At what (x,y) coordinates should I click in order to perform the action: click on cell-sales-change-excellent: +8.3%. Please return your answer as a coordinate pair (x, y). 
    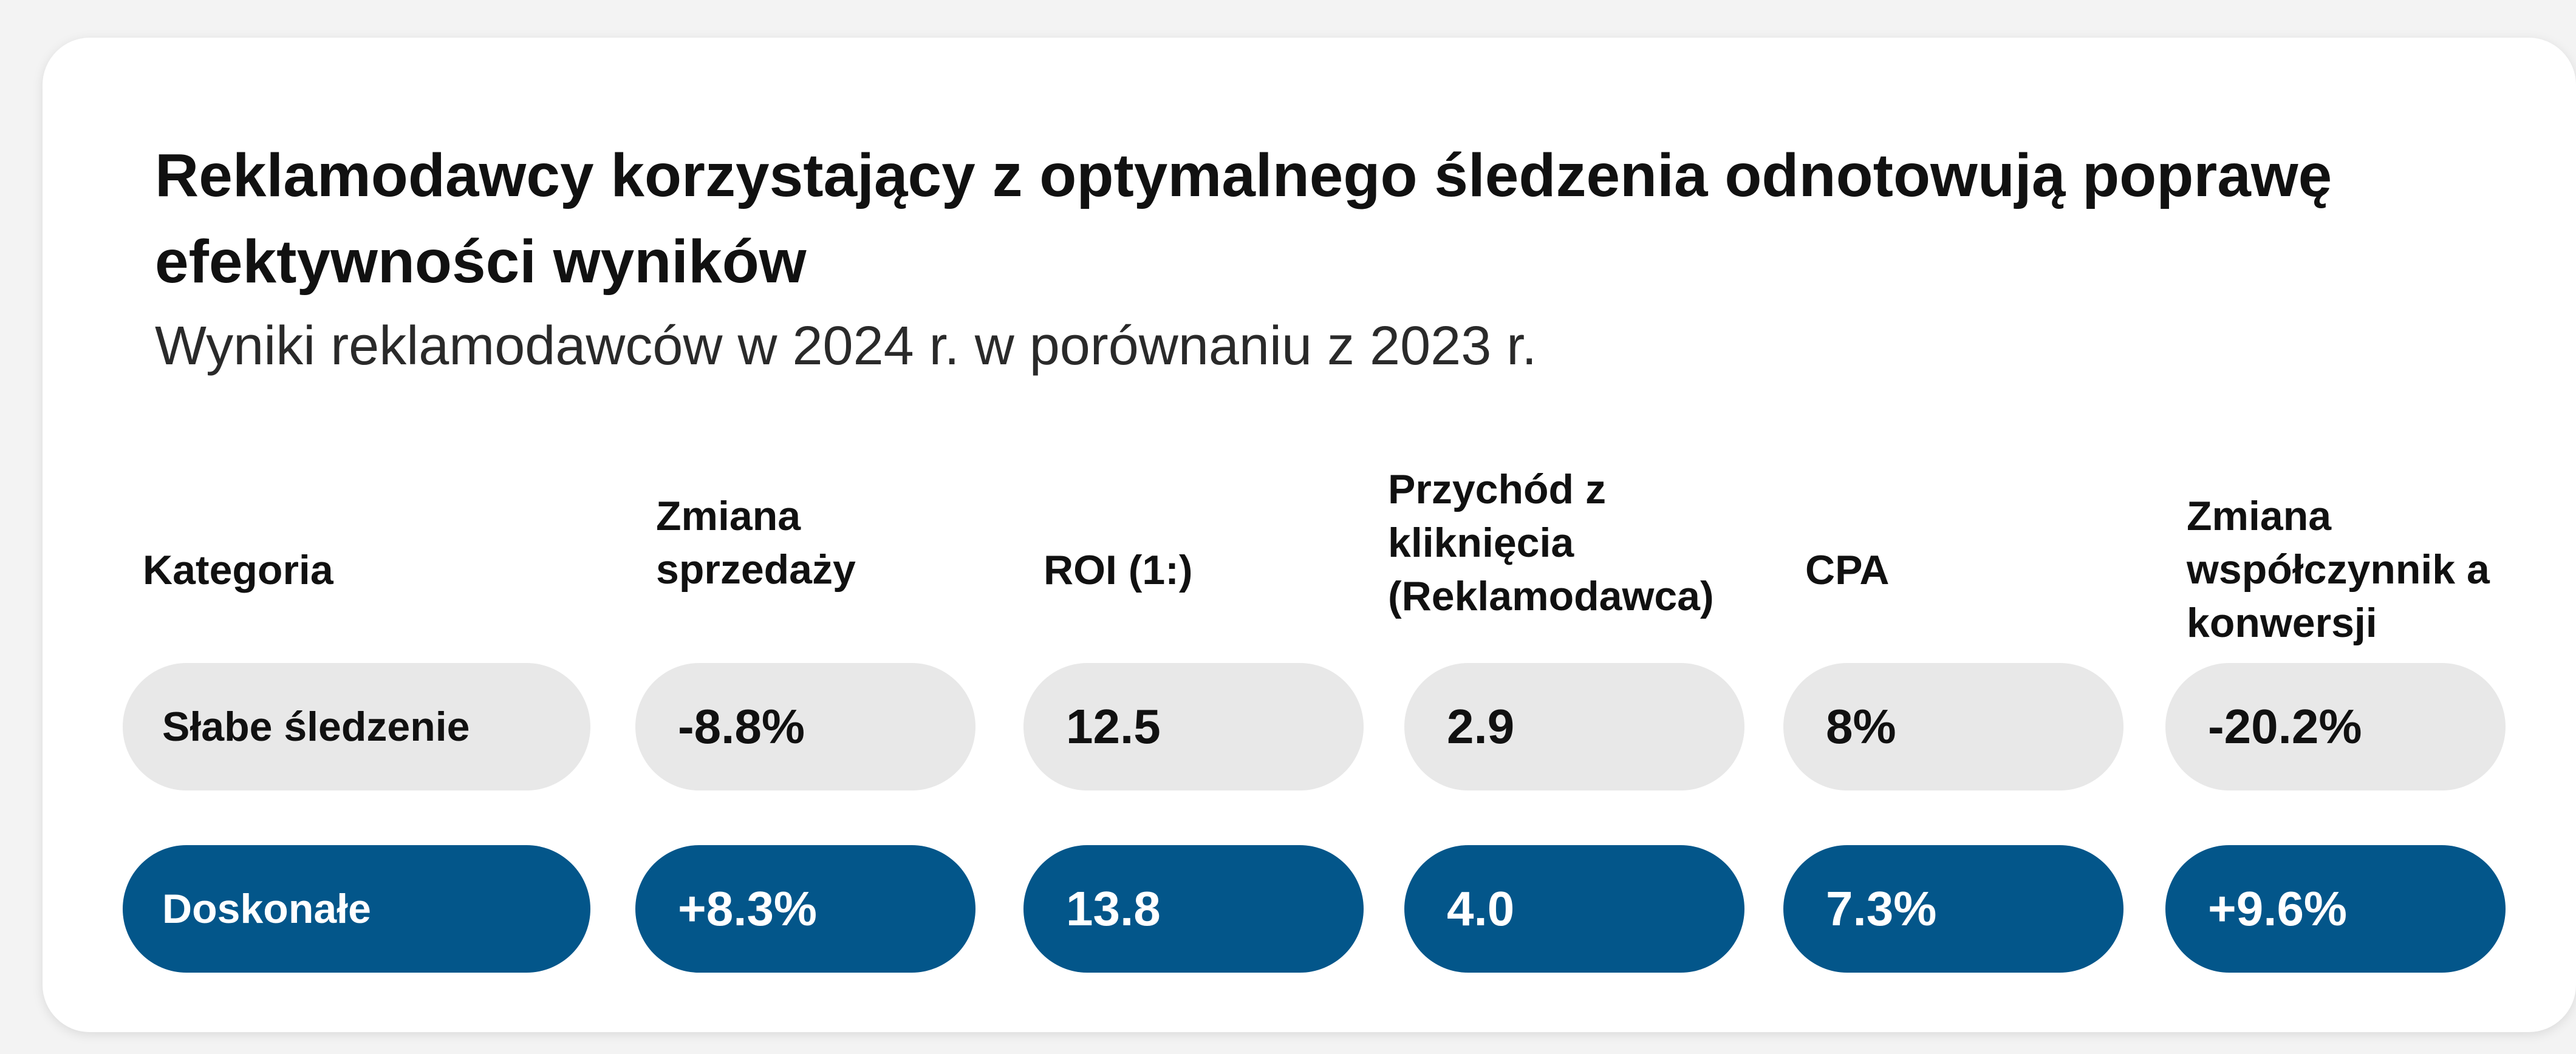
    Looking at the image, I should click on (805, 909).